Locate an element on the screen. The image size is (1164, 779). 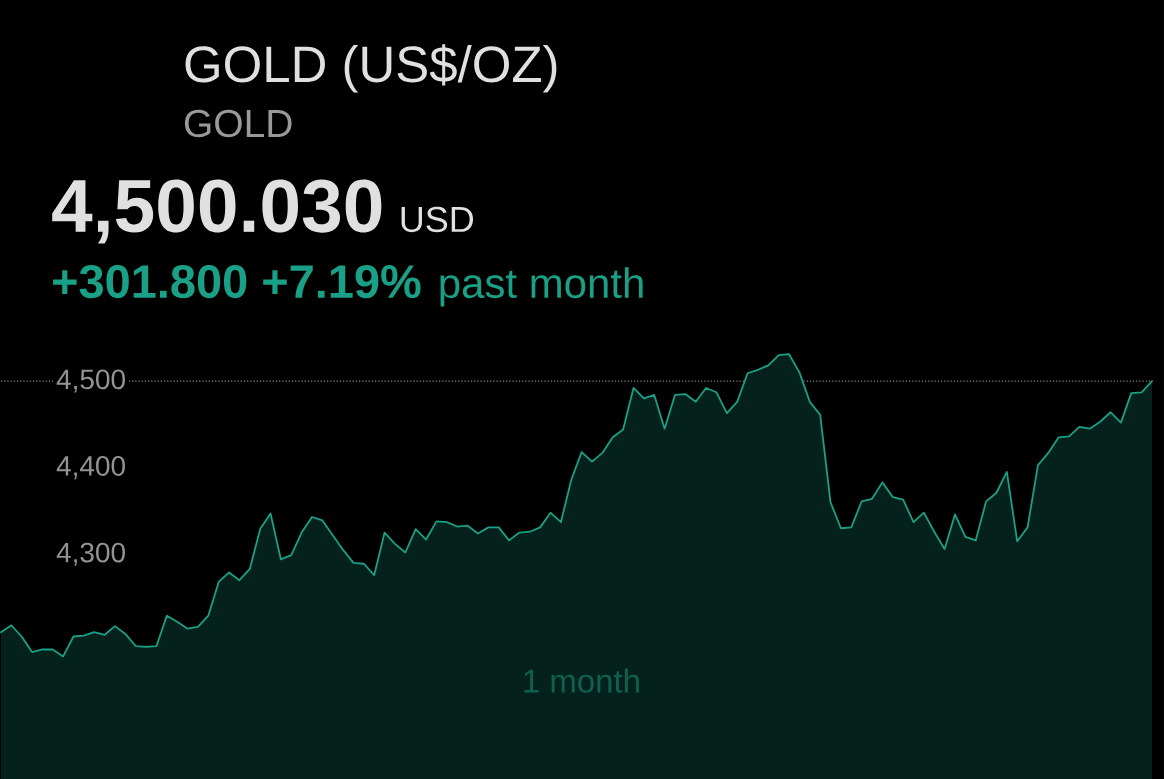
annotation: USD is located at coordinates (437, 219).